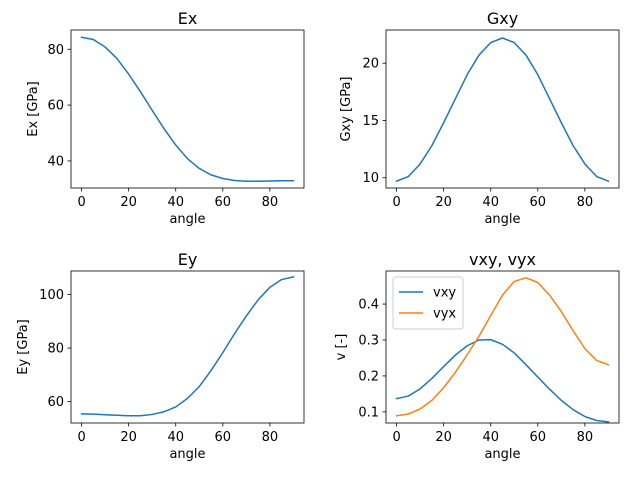  I want to click on y-axis-label: v [-], so click(341, 347).